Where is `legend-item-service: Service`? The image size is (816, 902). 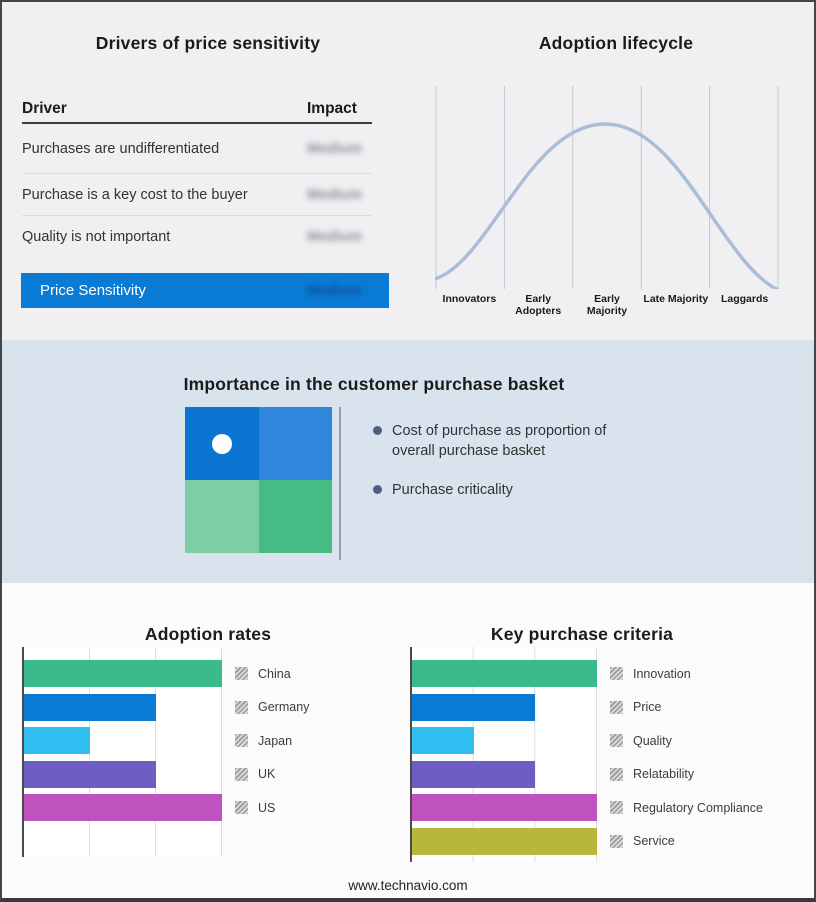
legend-item-service: Service is located at coordinates (642, 841).